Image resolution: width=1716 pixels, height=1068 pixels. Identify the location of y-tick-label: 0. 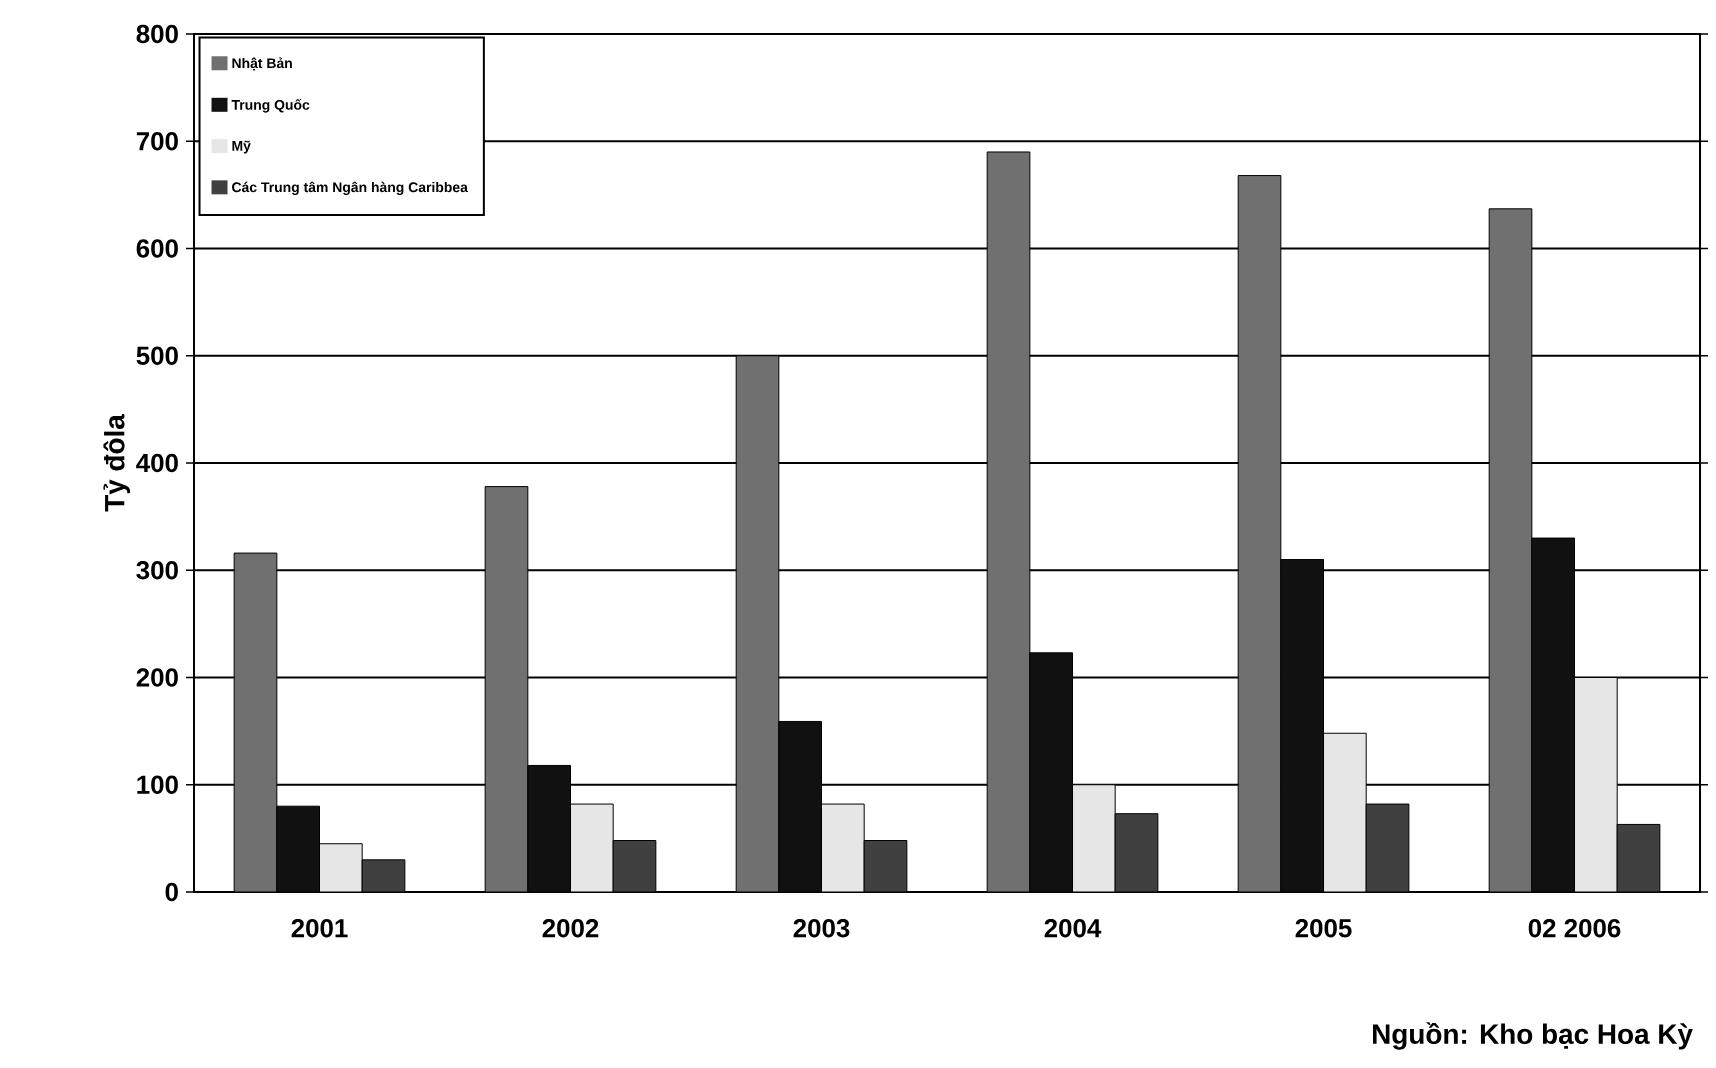
(171, 892).